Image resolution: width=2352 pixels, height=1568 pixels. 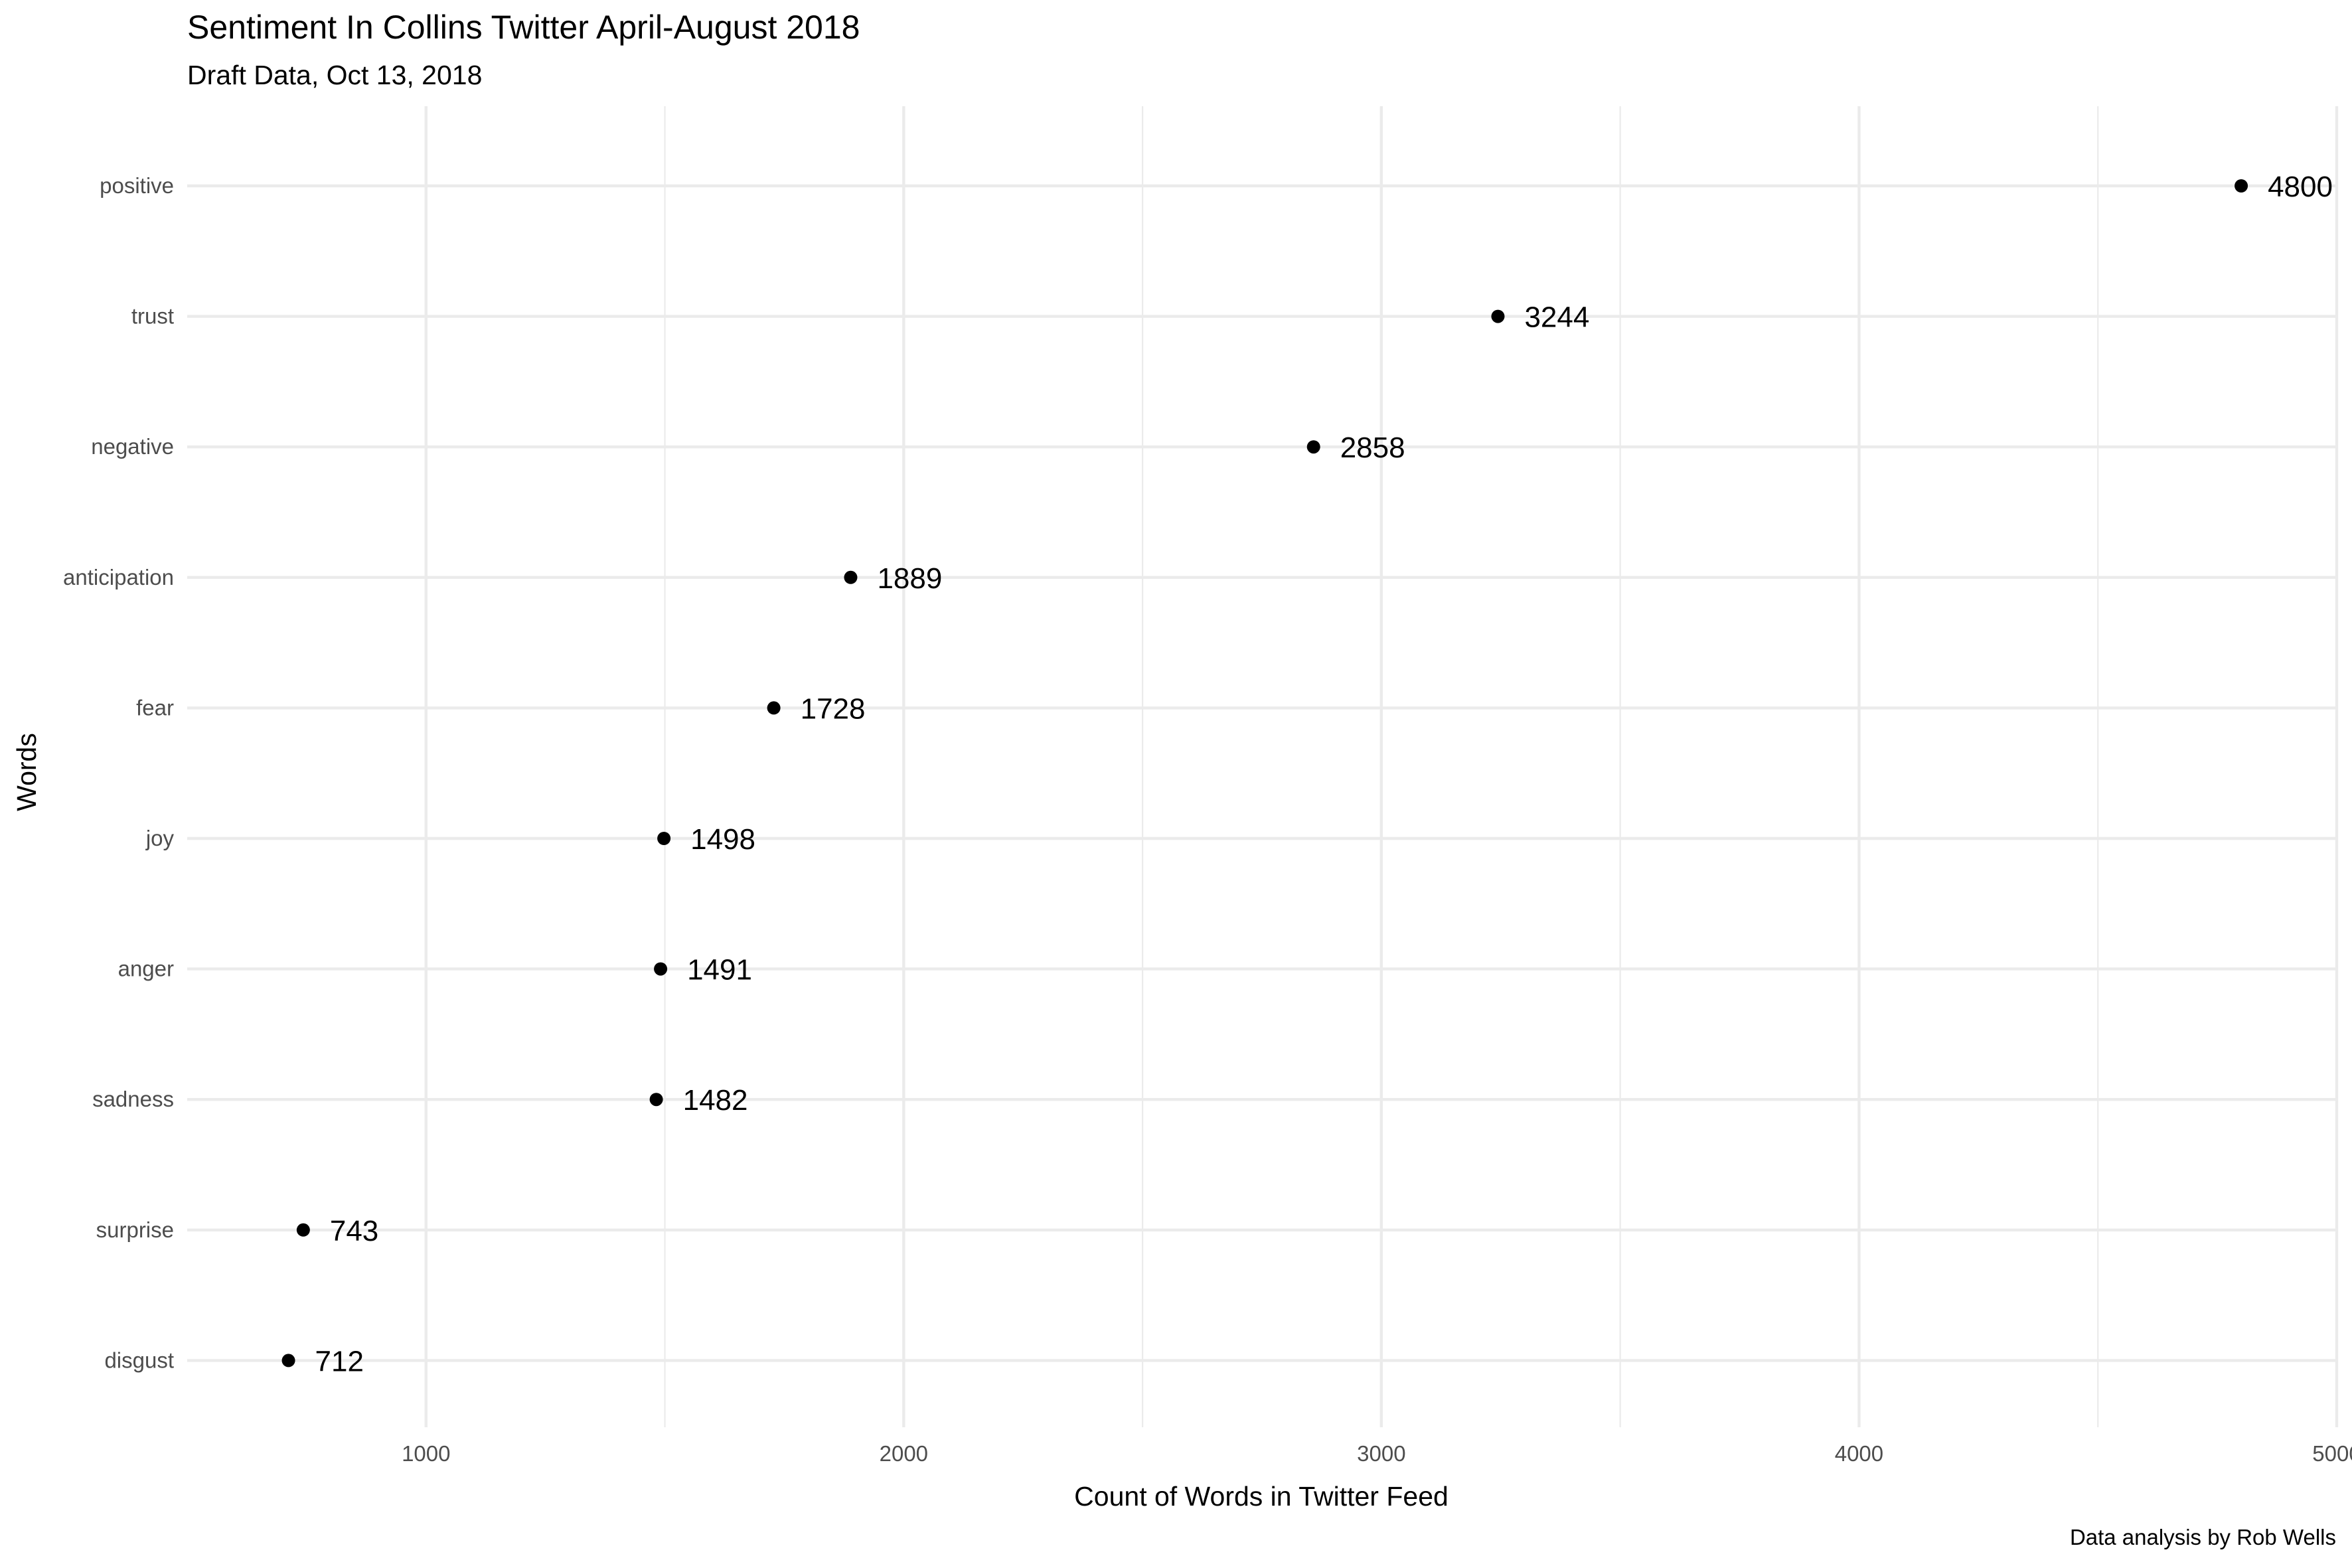 I want to click on x-tick-labels: 1000 2000 3000 4000 5000, so click(x=1377, y=1454).